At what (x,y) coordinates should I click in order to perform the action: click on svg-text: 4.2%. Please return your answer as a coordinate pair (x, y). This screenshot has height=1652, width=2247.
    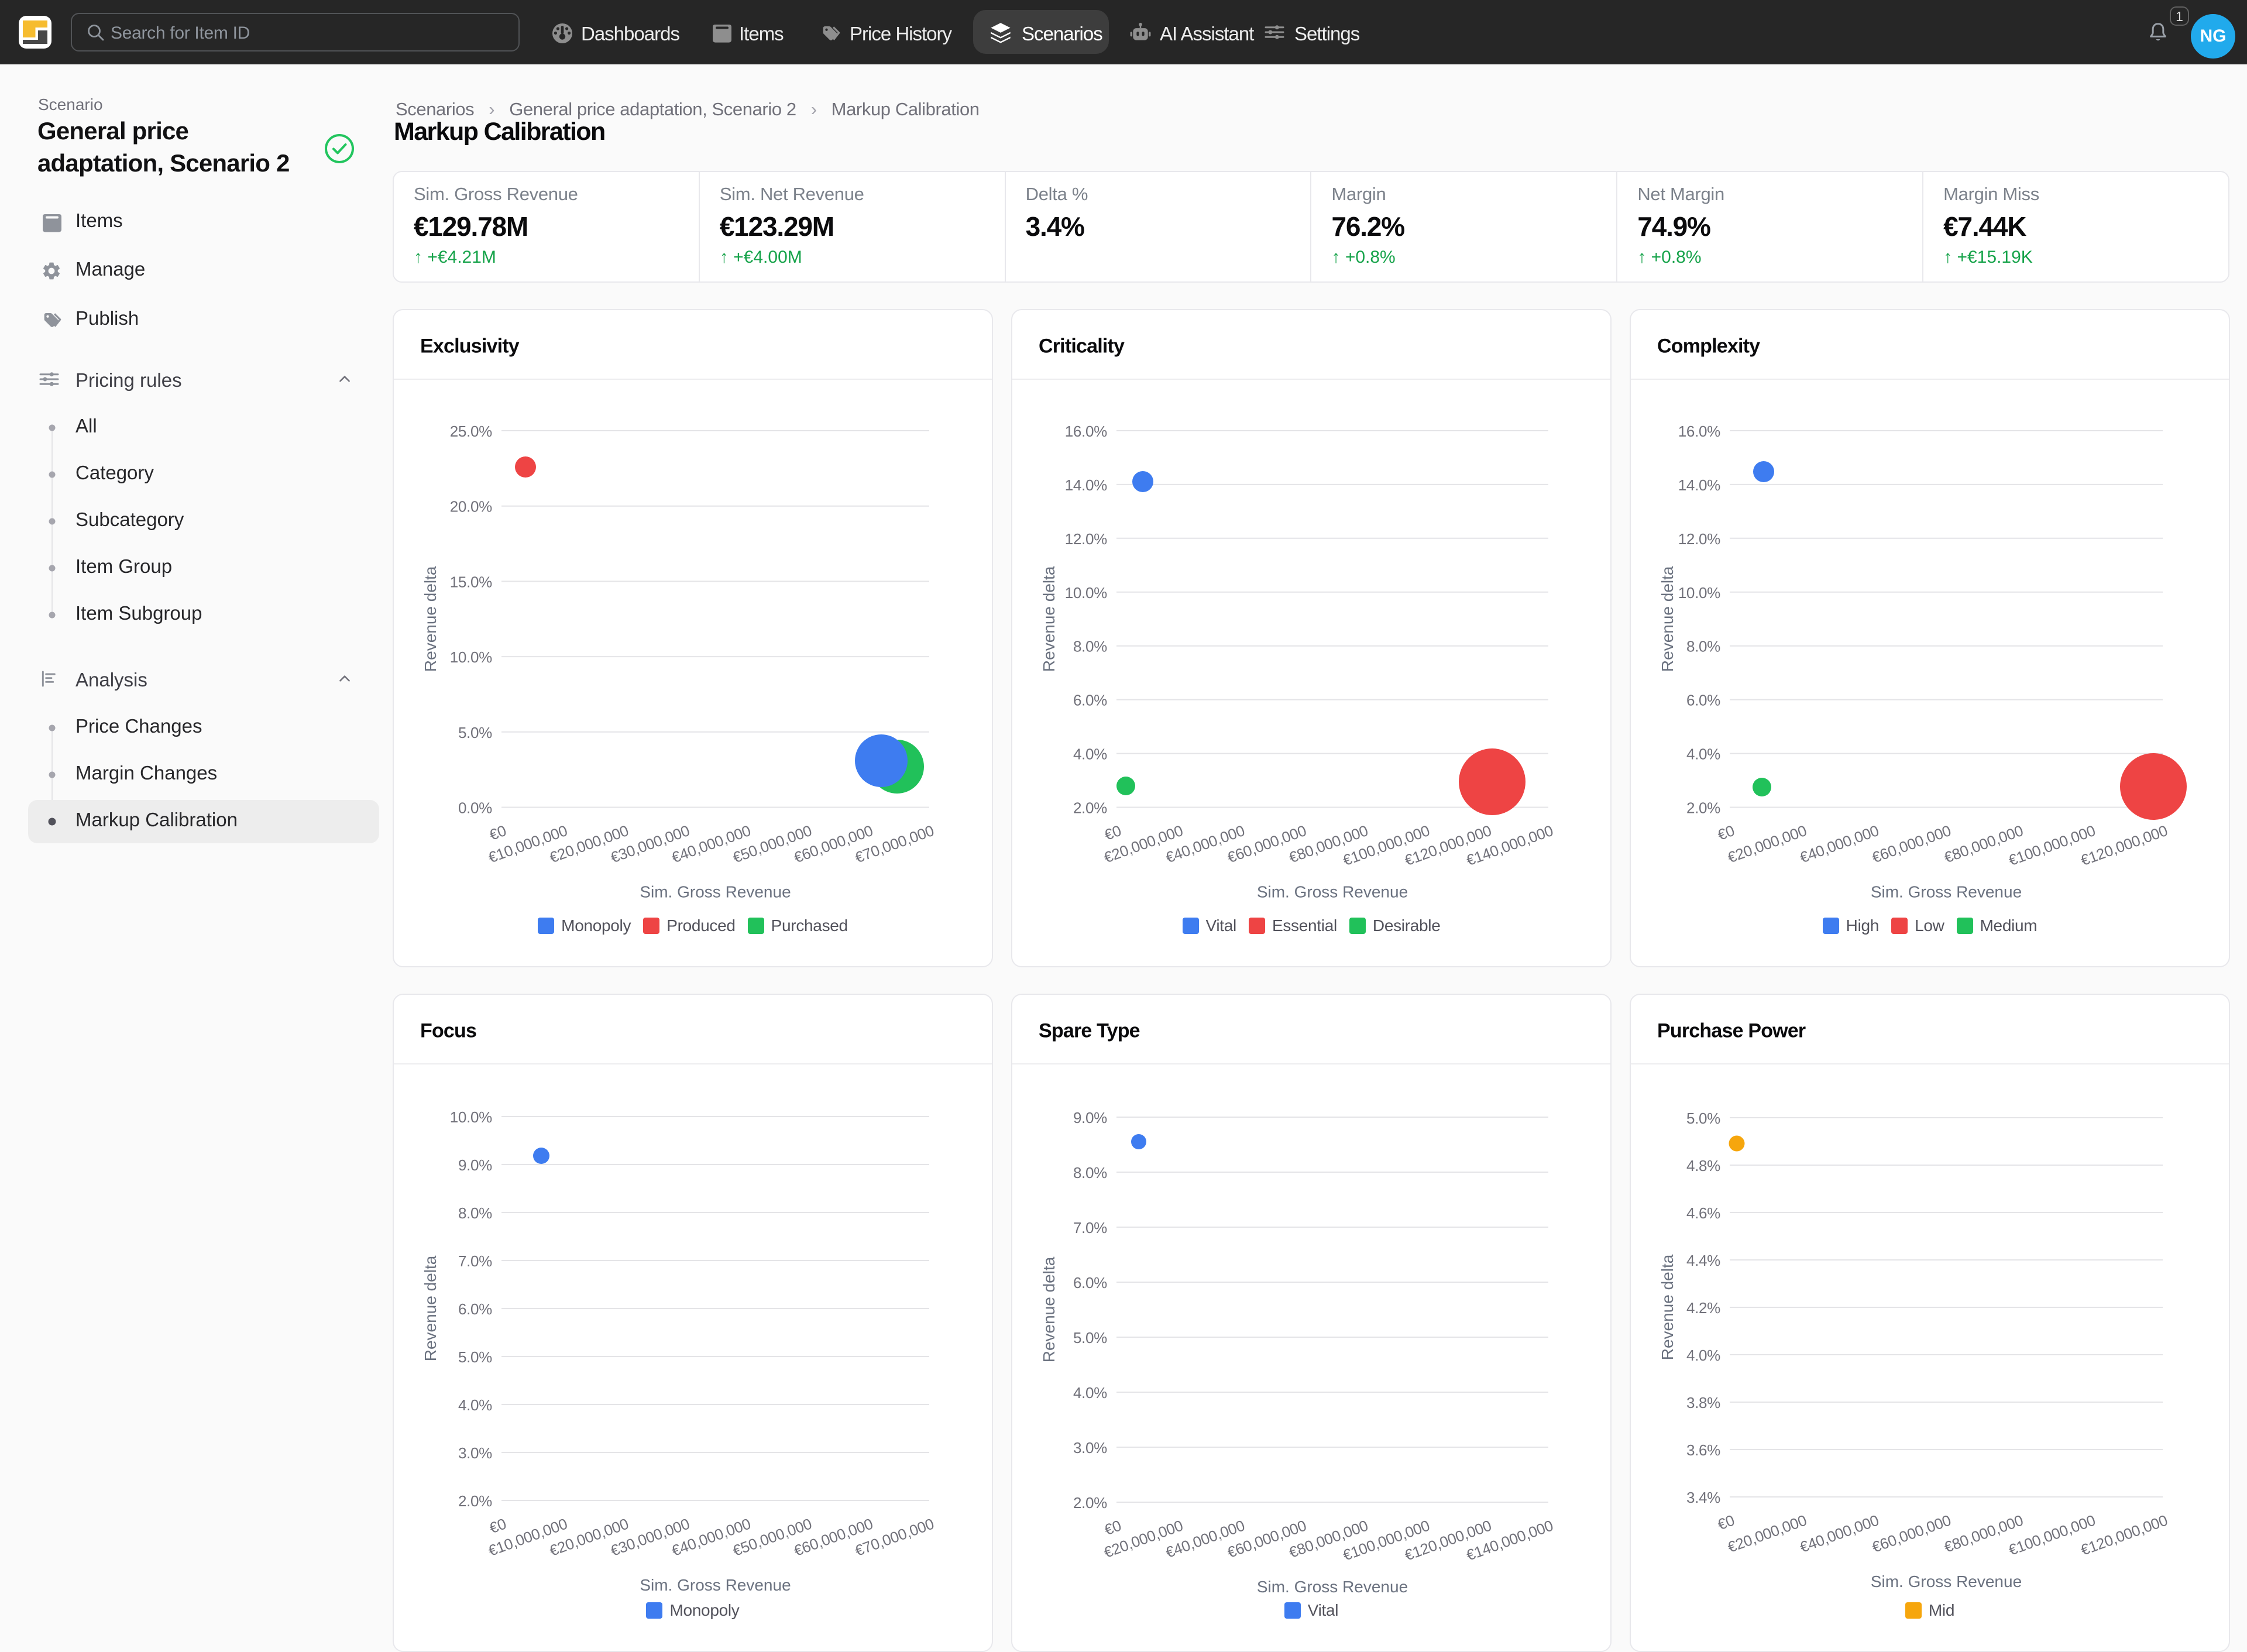
    Looking at the image, I should click on (1703, 1308).